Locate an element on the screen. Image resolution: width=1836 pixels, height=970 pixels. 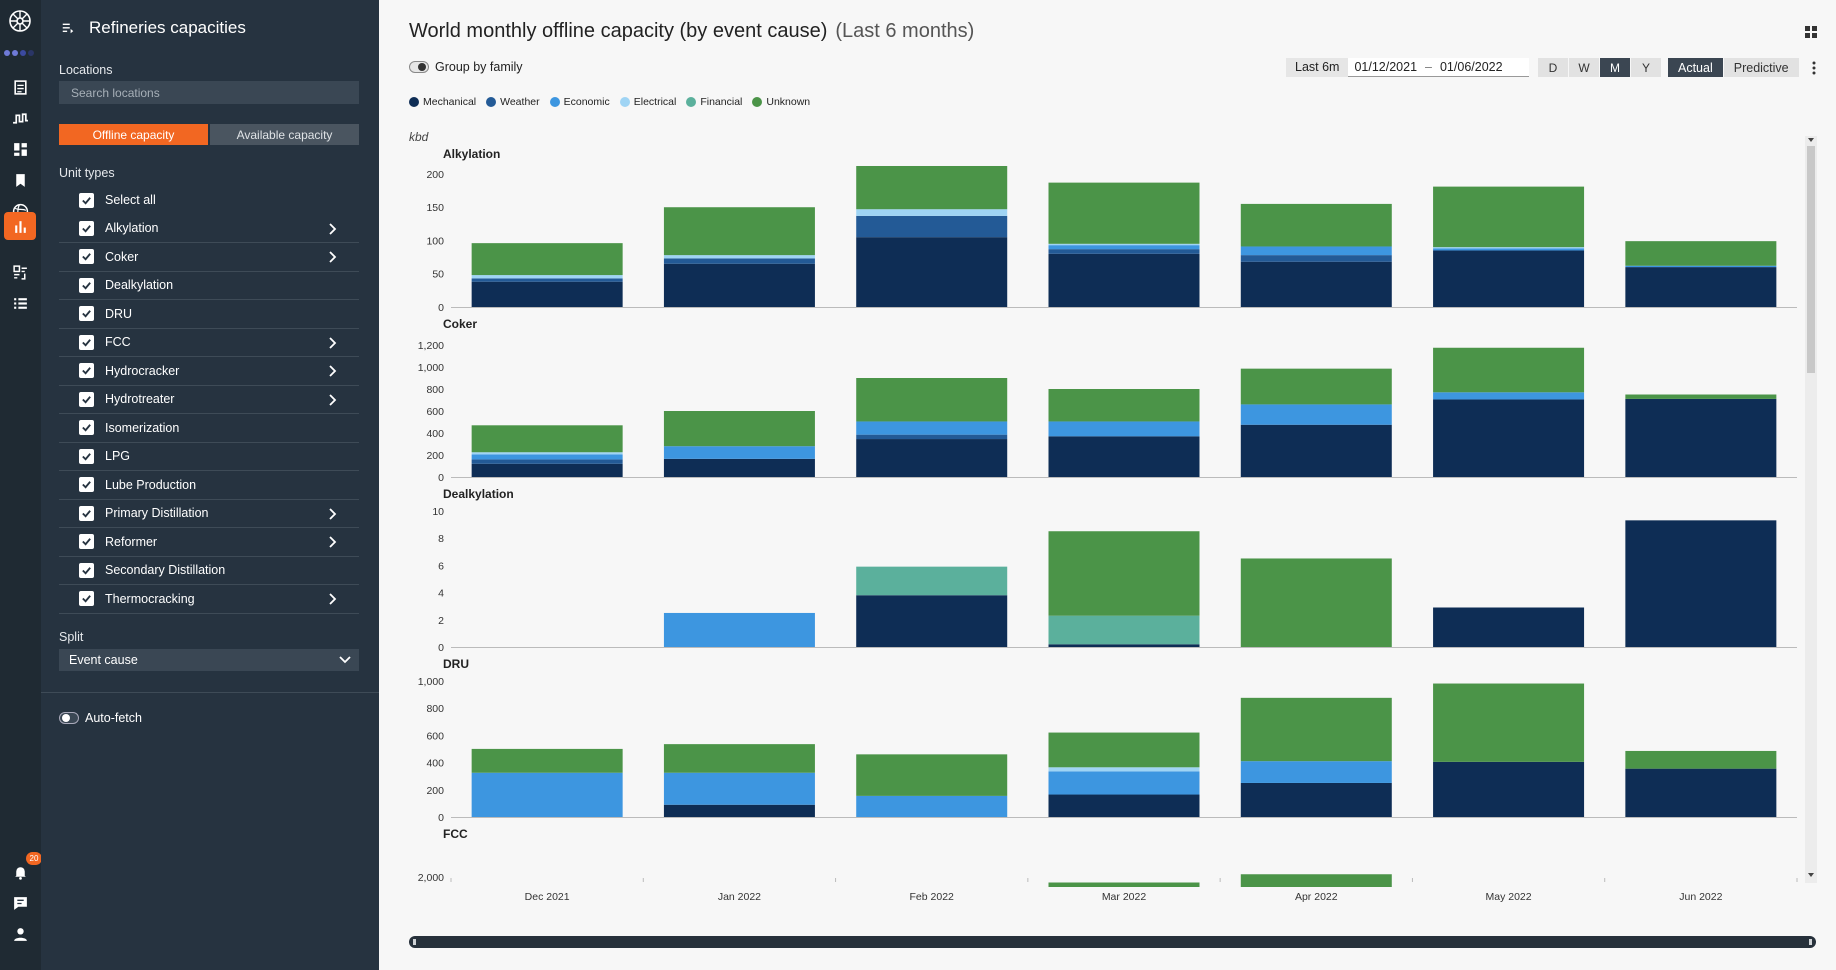
legend-item: Unknown is located at coordinates (781, 102).